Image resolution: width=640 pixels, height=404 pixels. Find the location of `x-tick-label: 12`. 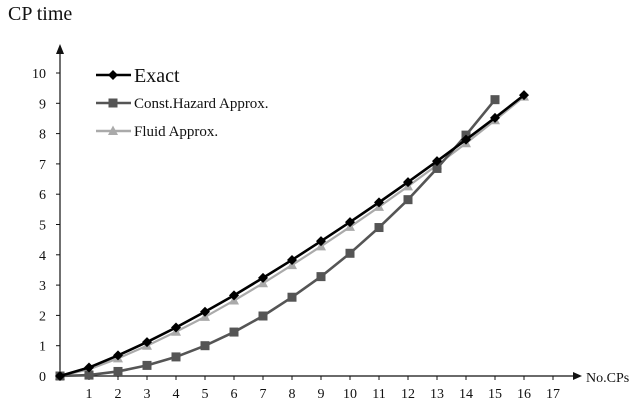

x-tick-label: 12 is located at coordinates (408, 394).